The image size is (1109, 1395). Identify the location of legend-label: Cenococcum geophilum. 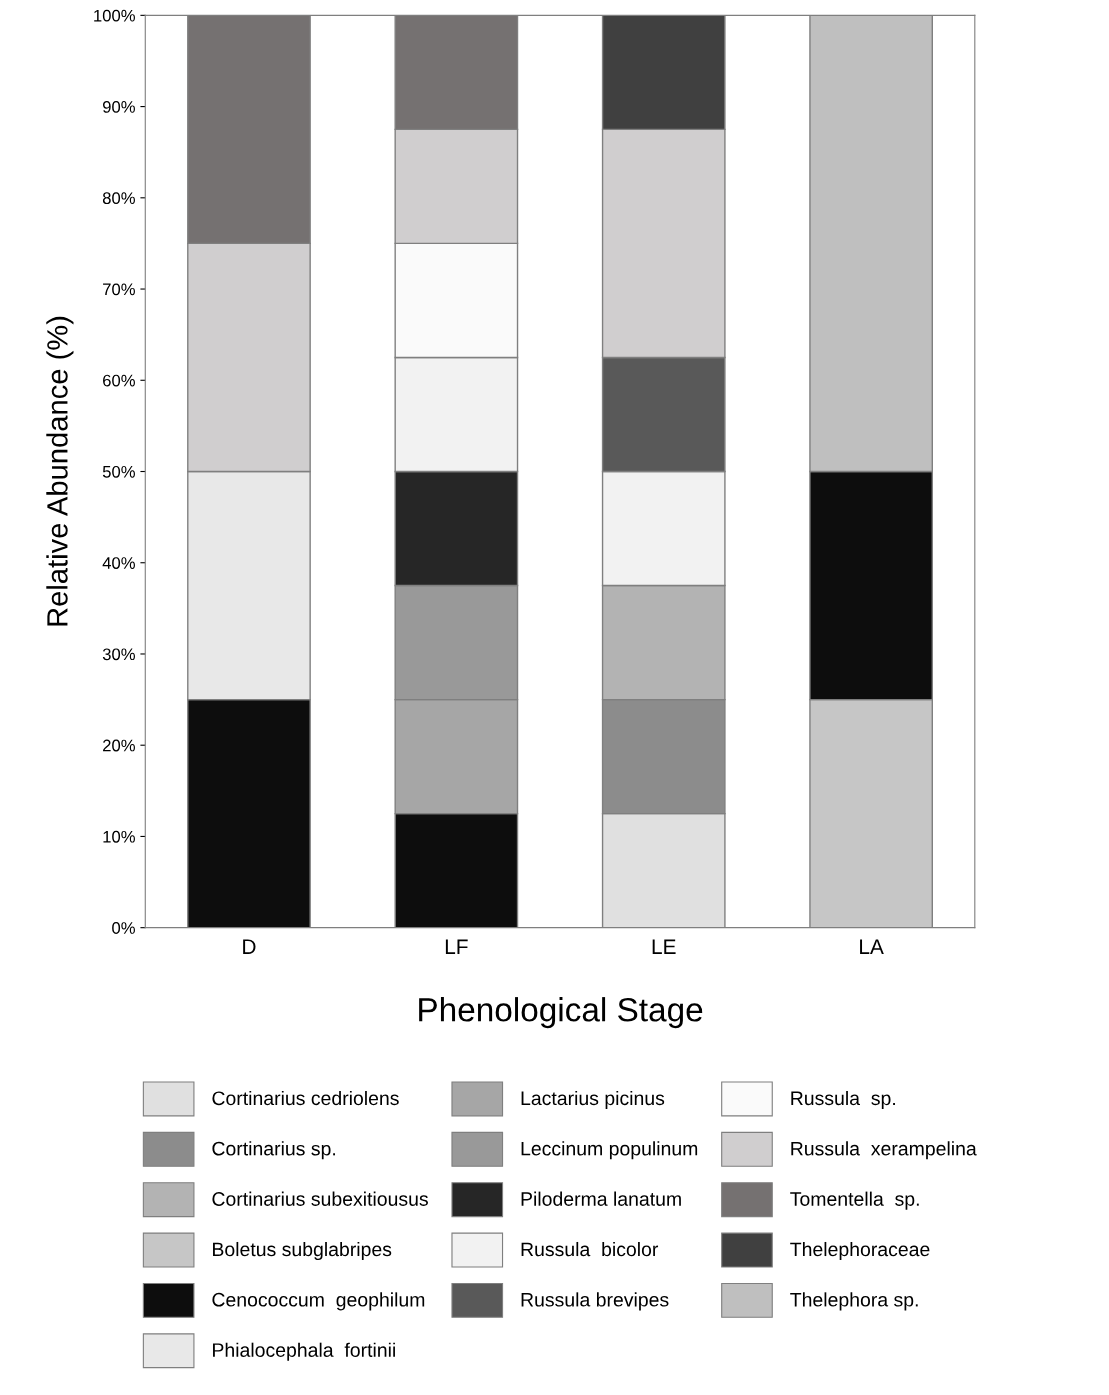
(318, 1301).